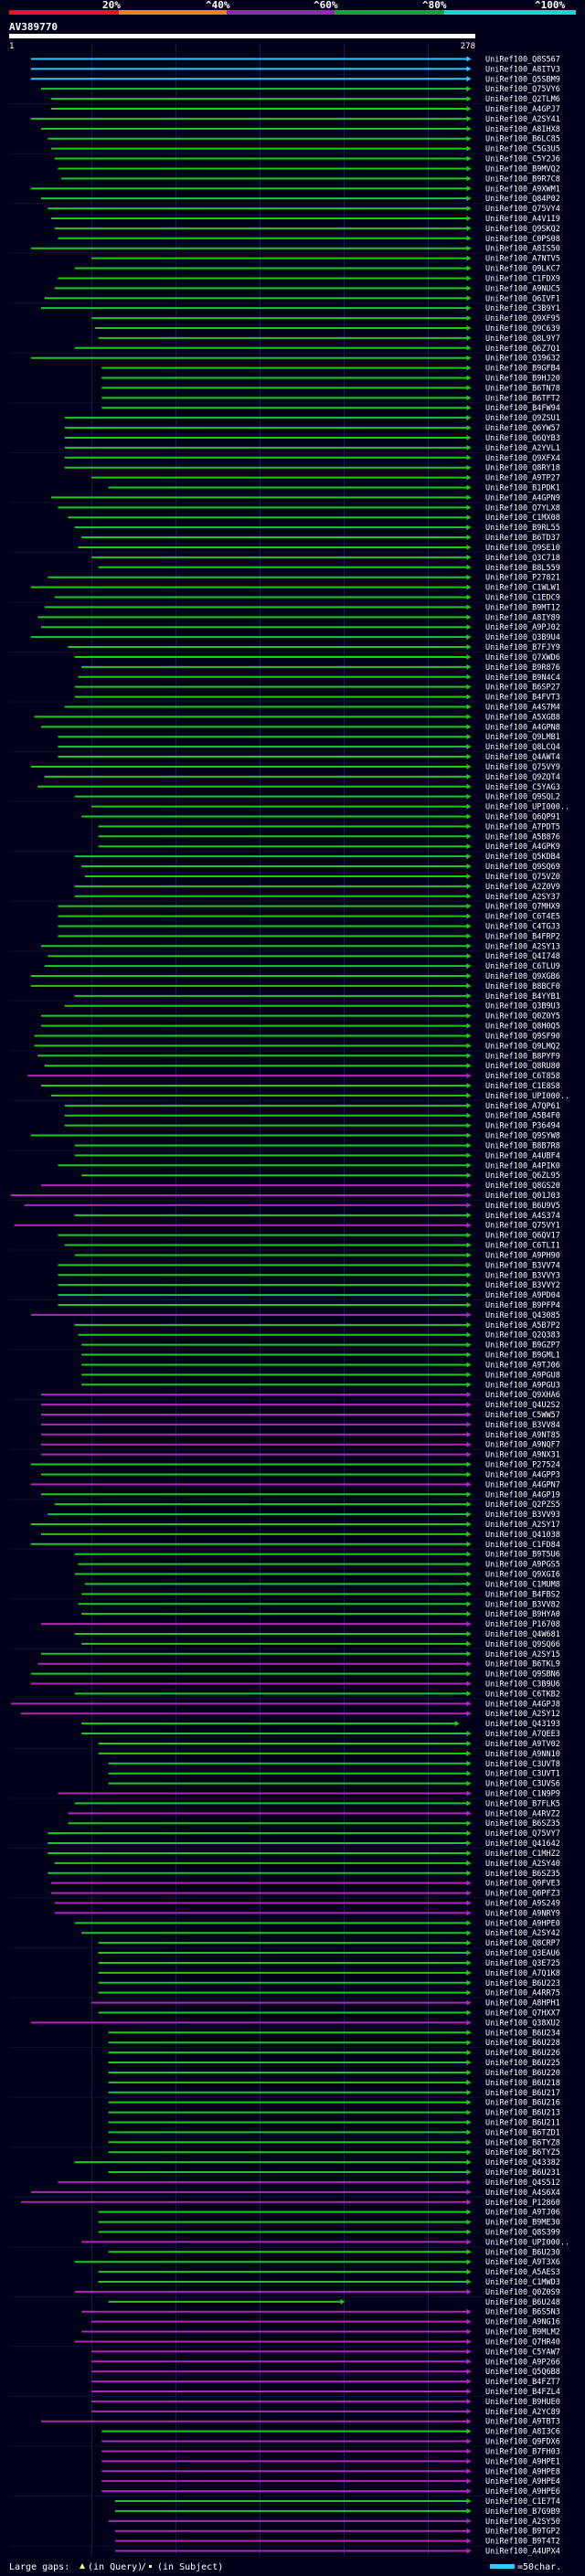 The image size is (585, 2576). What do you see at coordinates (334, 2053) in the screenshot?
I see `hit-row: UniRef100_B6U226` at bounding box center [334, 2053].